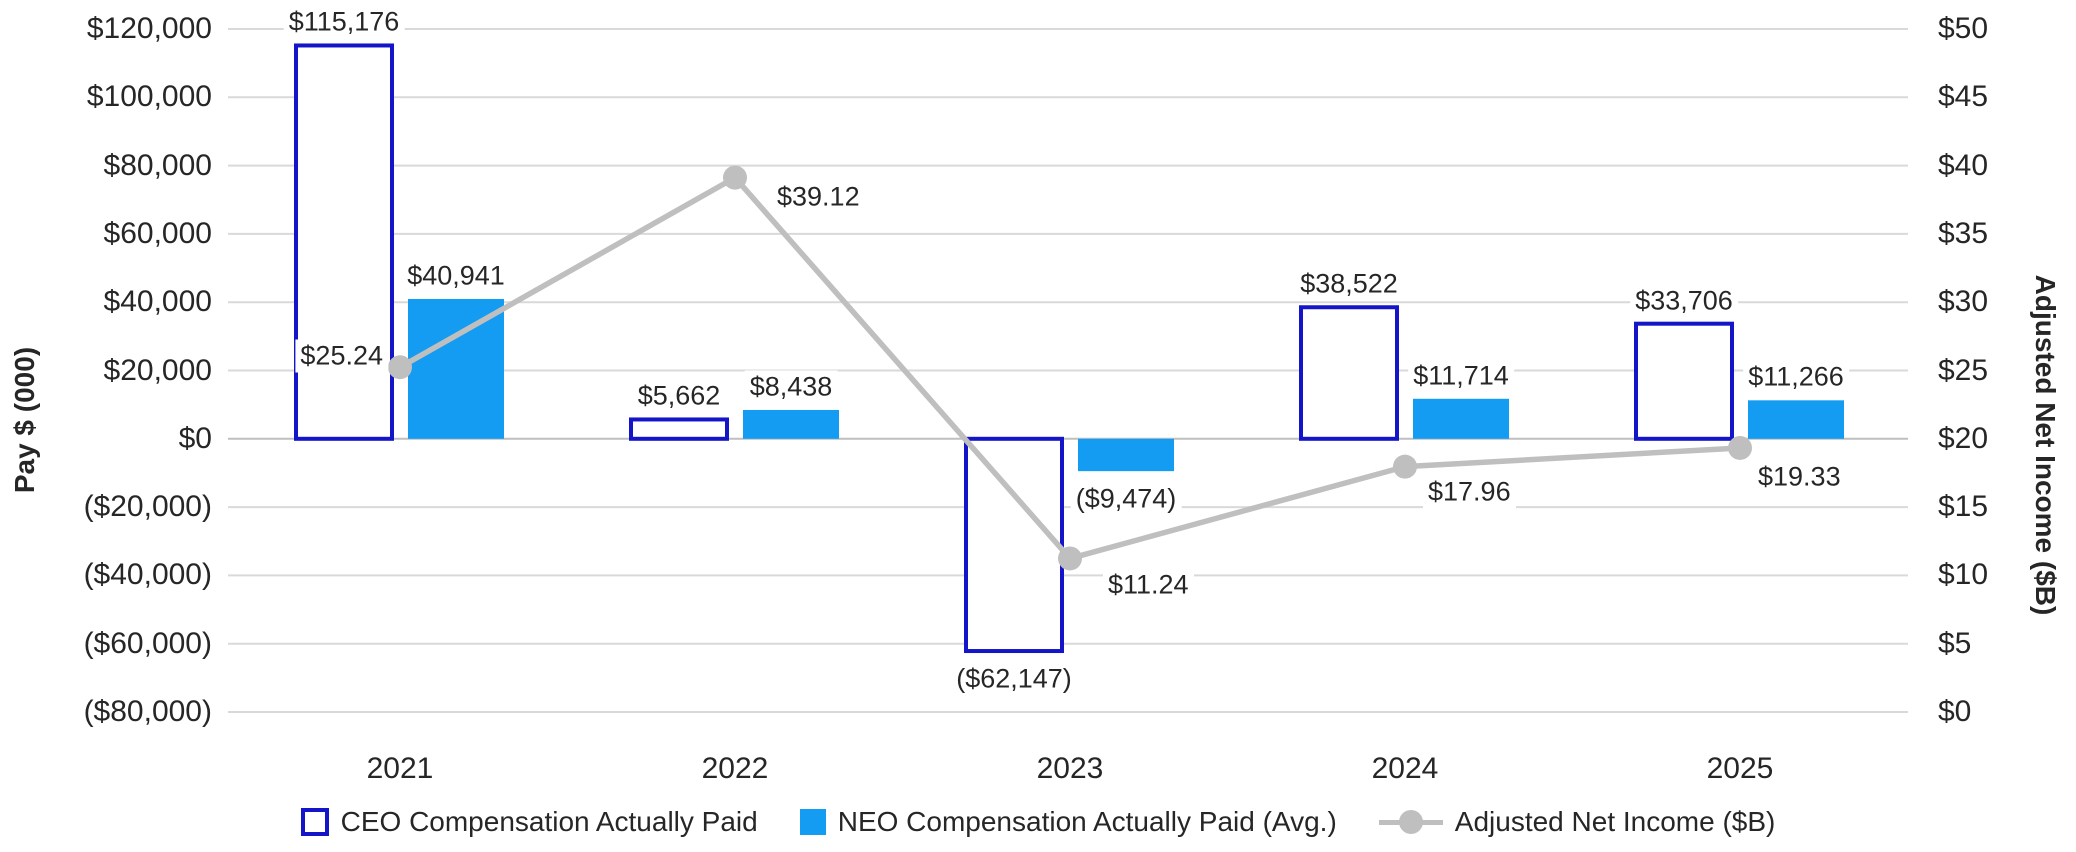 The width and height of the screenshot is (2076, 852). What do you see at coordinates (1796, 419) in the screenshot?
I see `neo-bar-2025` at bounding box center [1796, 419].